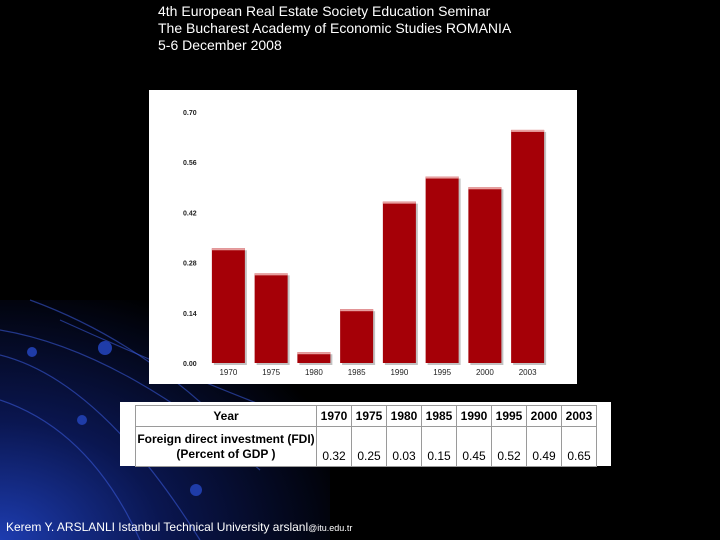 The image size is (720, 540). What do you see at coordinates (579, 446) in the screenshot?
I see `value-cell: 0.65` at bounding box center [579, 446].